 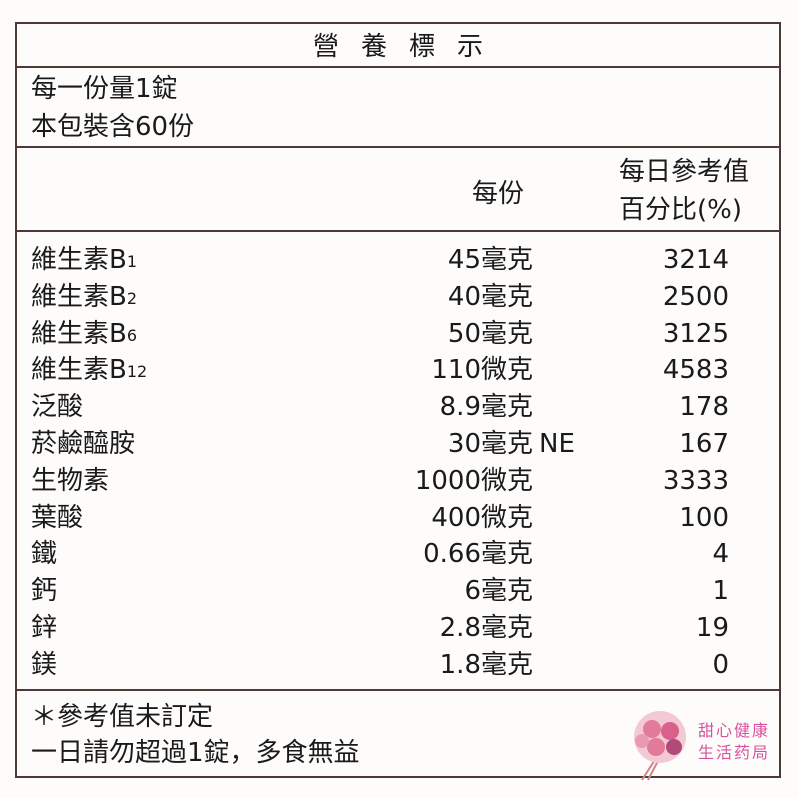 What do you see at coordinates (398, 300) in the screenshot?
I see `nutrient-row: 維生素B2 40毫克 2500` at bounding box center [398, 300].